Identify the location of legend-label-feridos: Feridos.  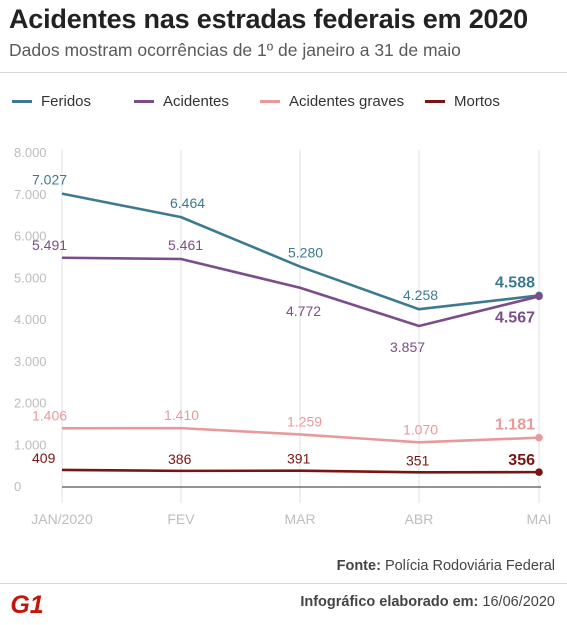
(66, 101).